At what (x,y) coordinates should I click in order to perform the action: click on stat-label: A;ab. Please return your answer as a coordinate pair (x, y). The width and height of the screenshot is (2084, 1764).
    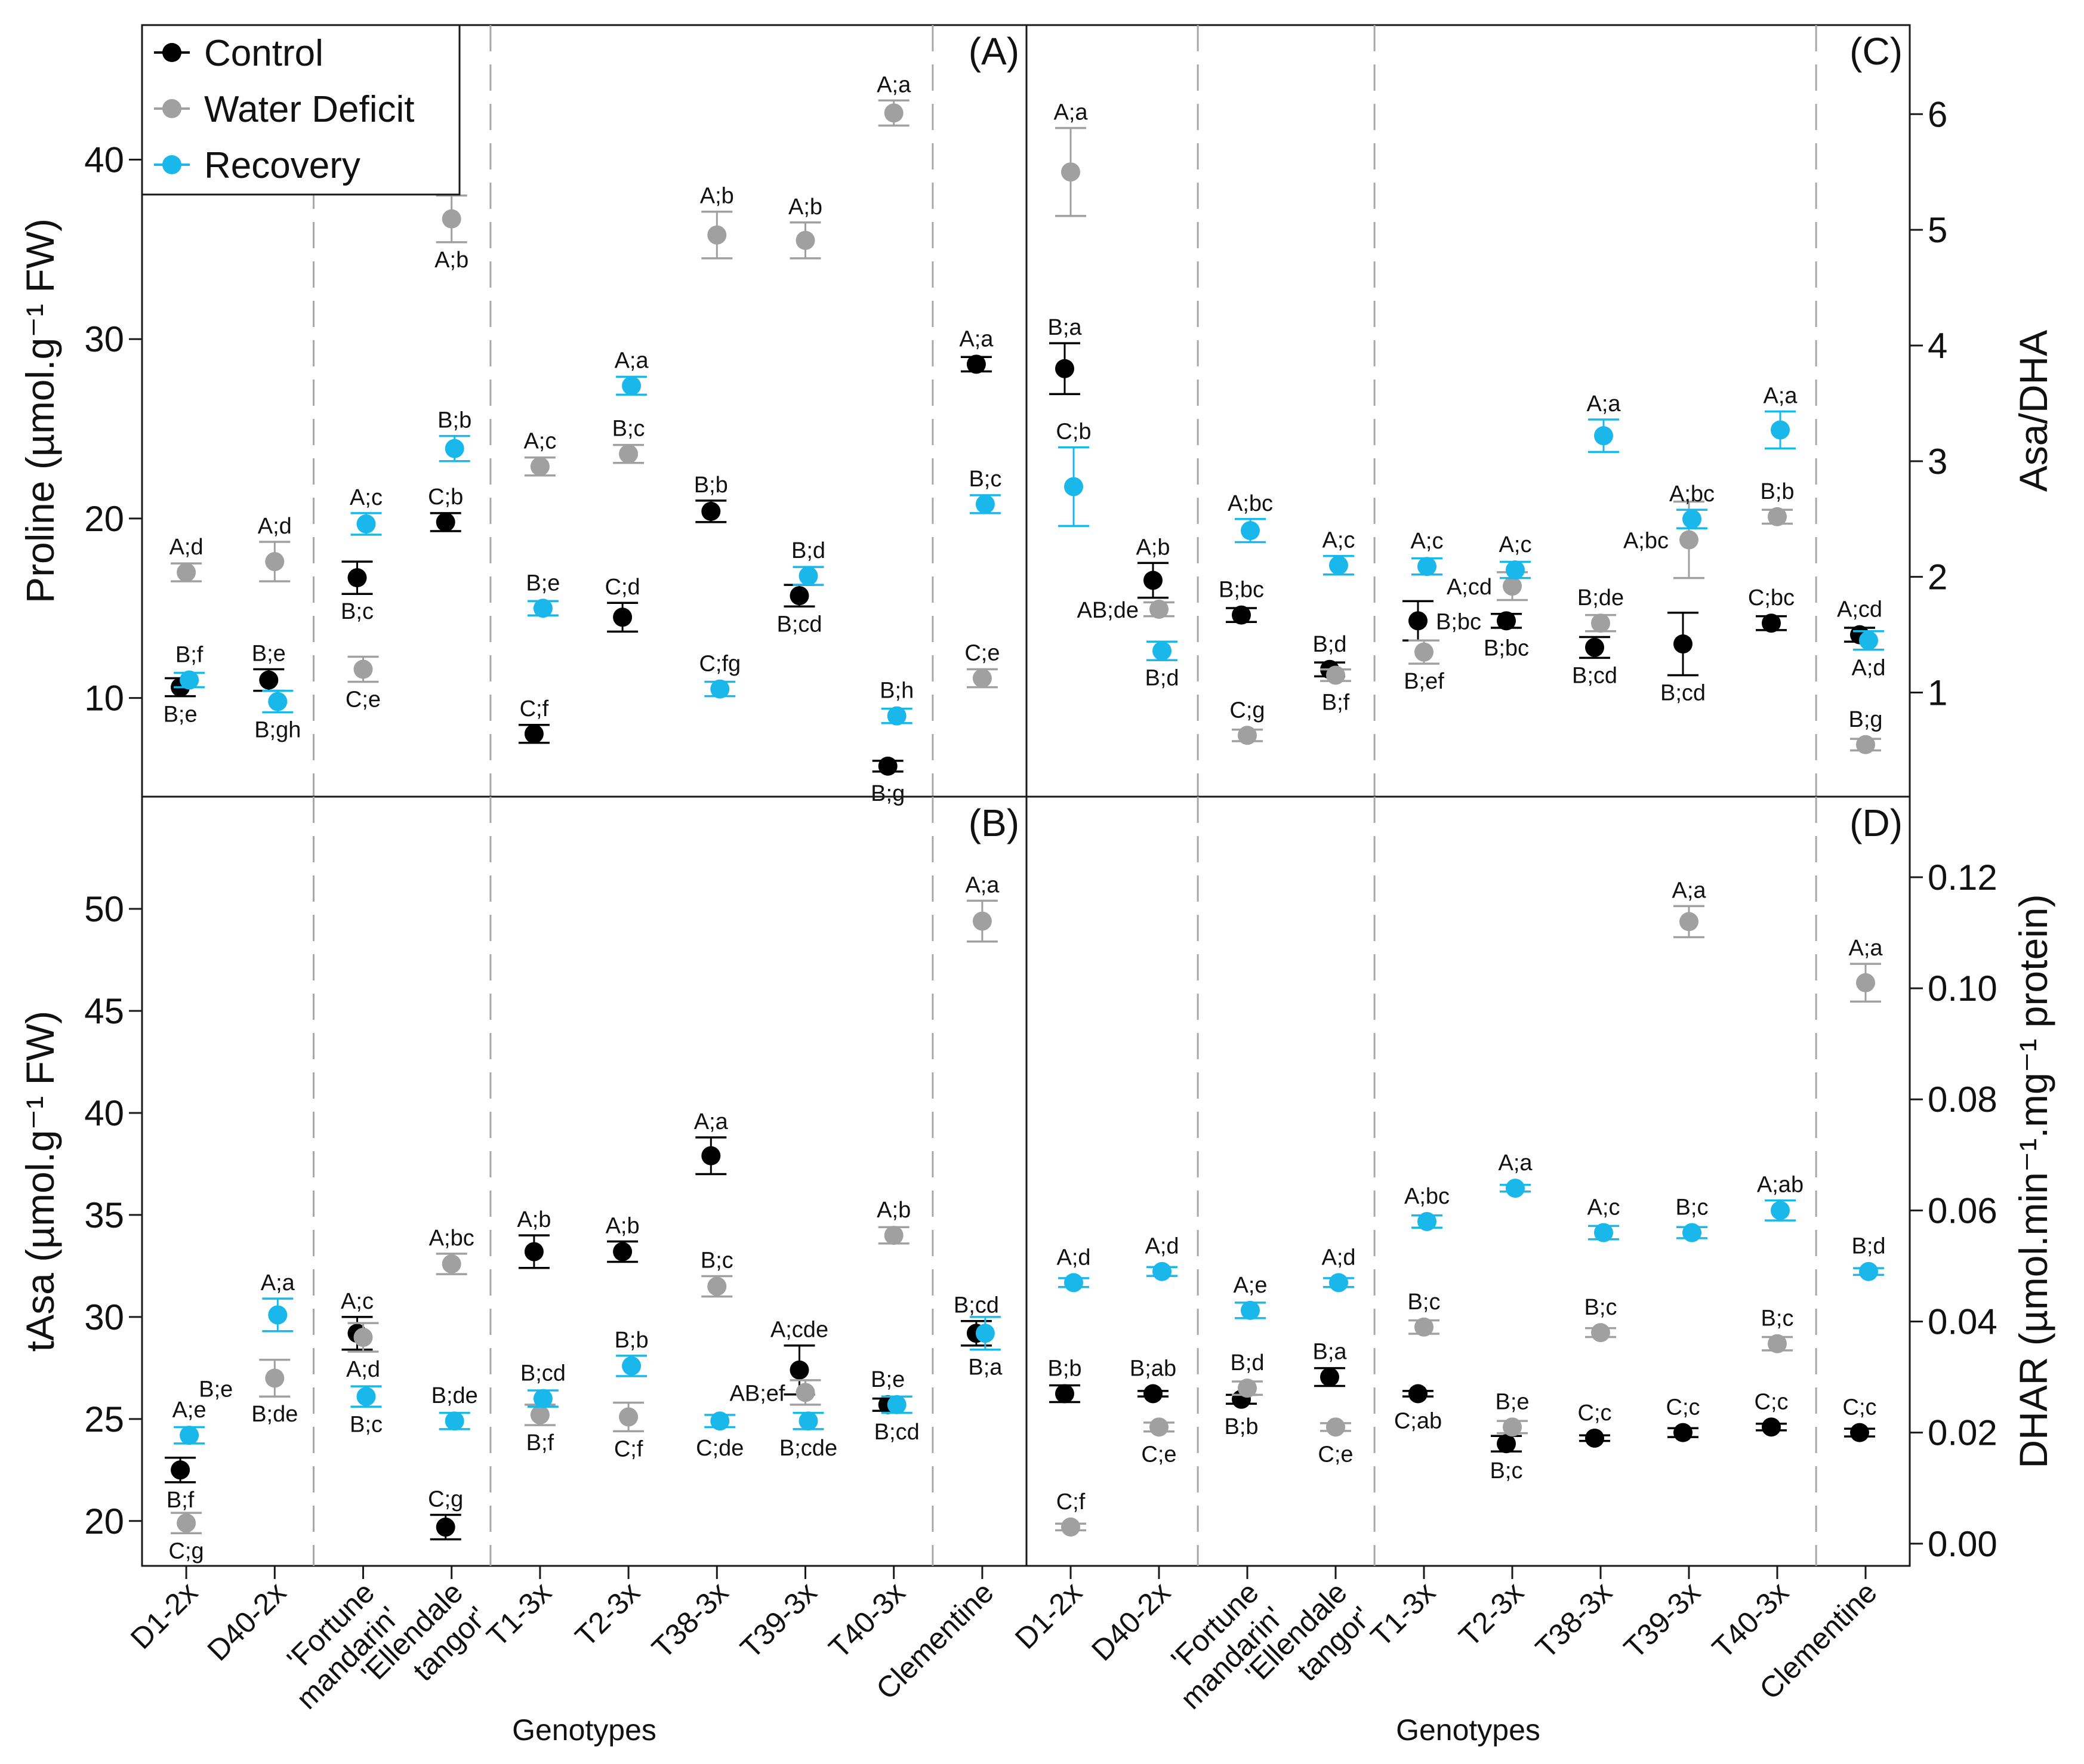
    Looking at the image, I should click on (1780, 1185).